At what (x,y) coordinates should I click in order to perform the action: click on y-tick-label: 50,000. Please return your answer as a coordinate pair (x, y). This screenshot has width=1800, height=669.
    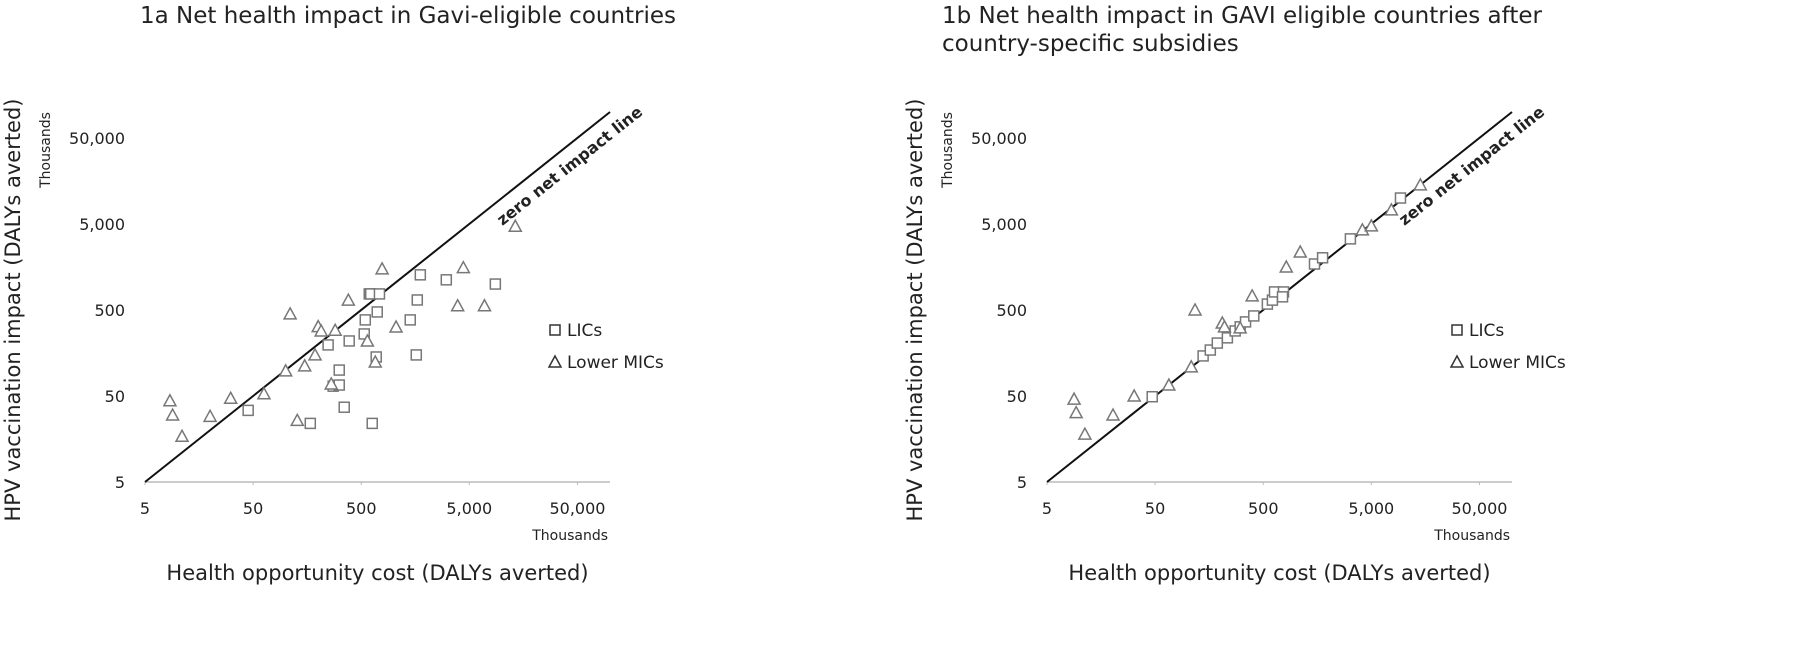
    Looking at the image, I should click on (97, 138).